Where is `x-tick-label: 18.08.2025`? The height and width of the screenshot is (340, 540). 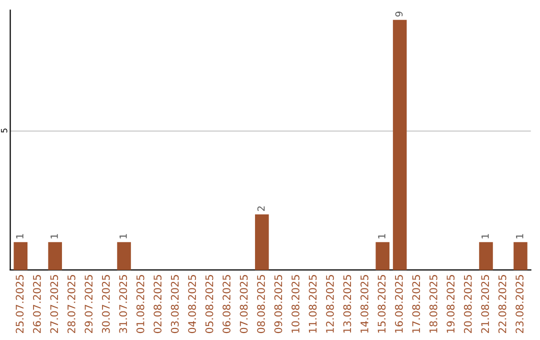 x-tick-label: 18.08.2025 is located at coordinates (433, 304).